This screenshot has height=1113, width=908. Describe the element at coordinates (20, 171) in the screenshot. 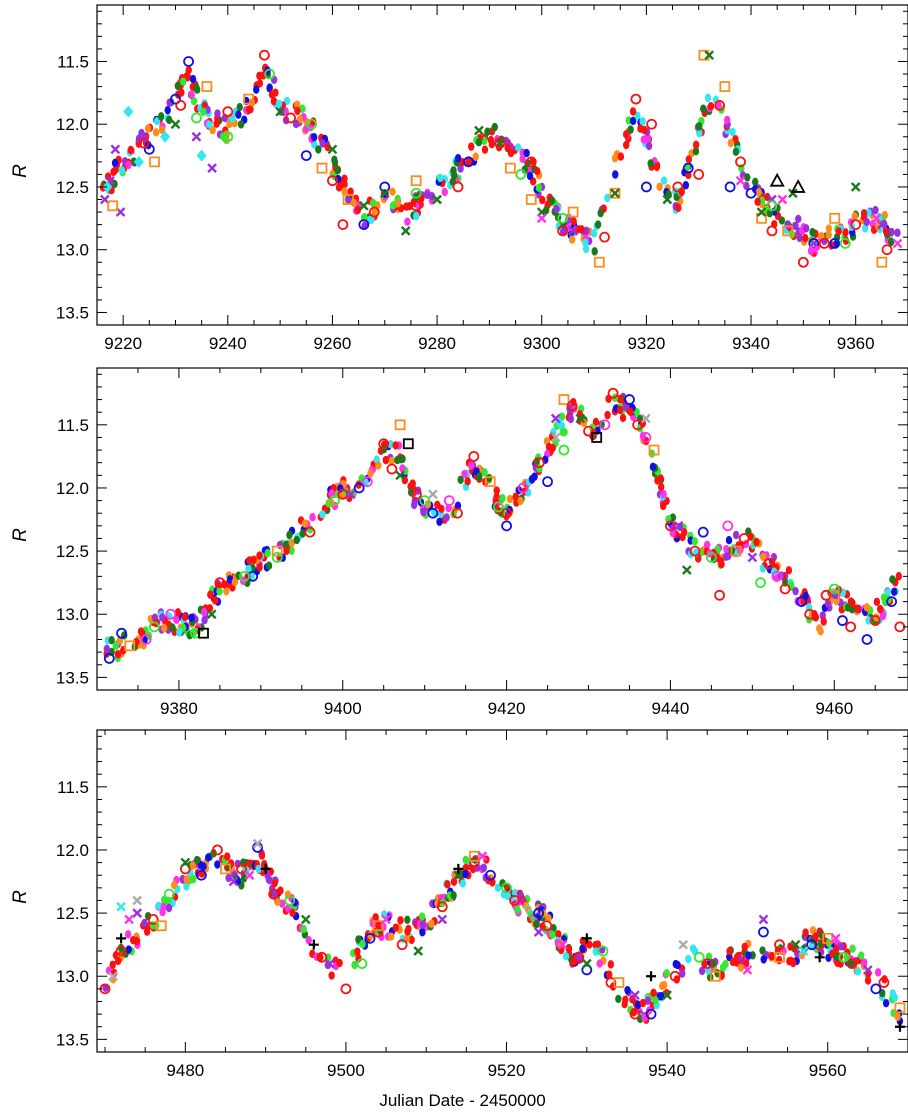

I see `y-axis-label: R` at that location.